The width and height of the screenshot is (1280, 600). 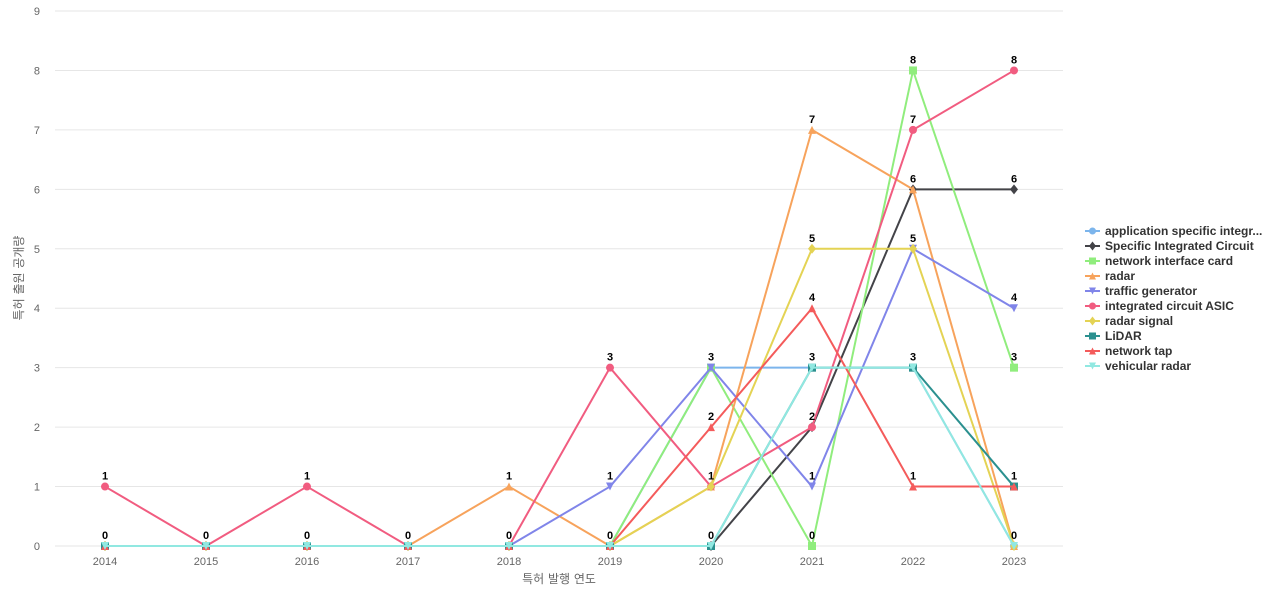 I want to click on data-label: 5, so click(x=913, y=239).